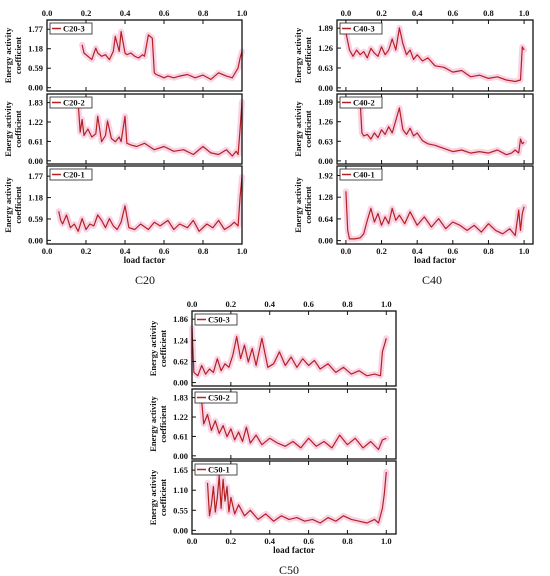 The width and height of the screenshot is (550, 576). I want to click on legend-label: C40-2, so click(364, 103).